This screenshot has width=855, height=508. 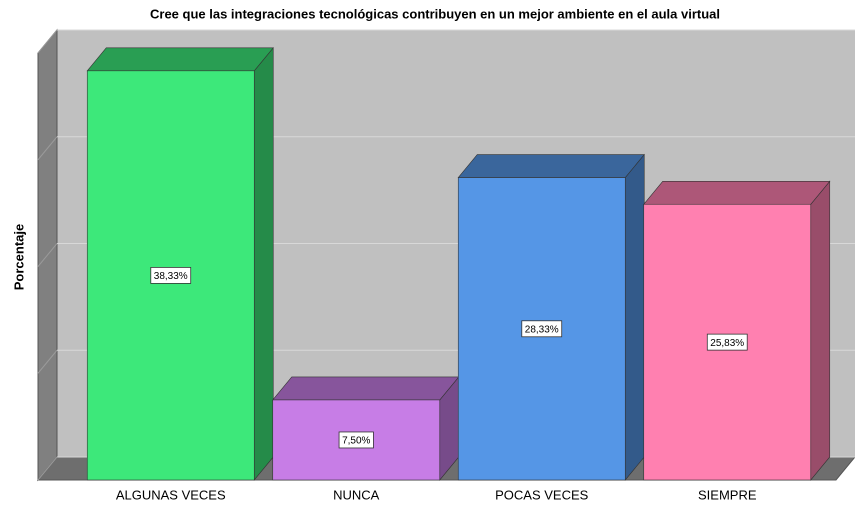 I want to click on value-label: 7,50%, so click(x=356, y=441).